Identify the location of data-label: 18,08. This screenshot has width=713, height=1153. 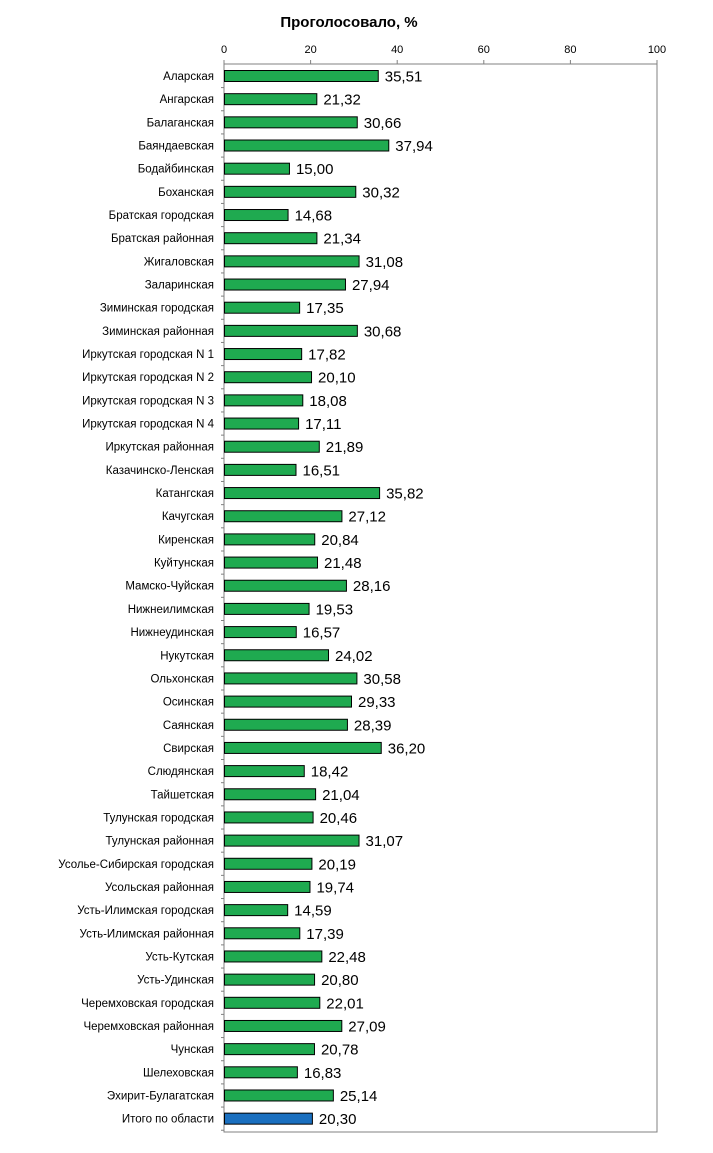
(328, 401).